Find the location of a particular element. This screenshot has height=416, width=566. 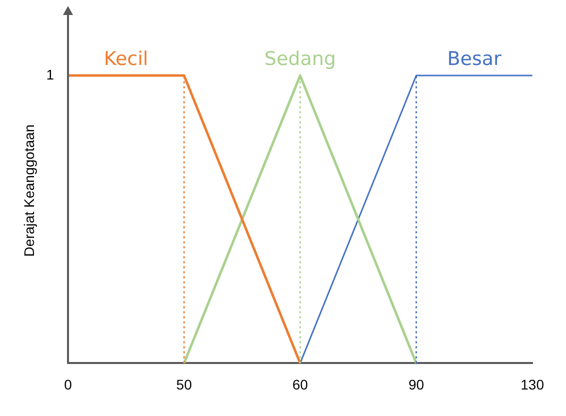

series-label: Besar is located at coordinates (474, 59).